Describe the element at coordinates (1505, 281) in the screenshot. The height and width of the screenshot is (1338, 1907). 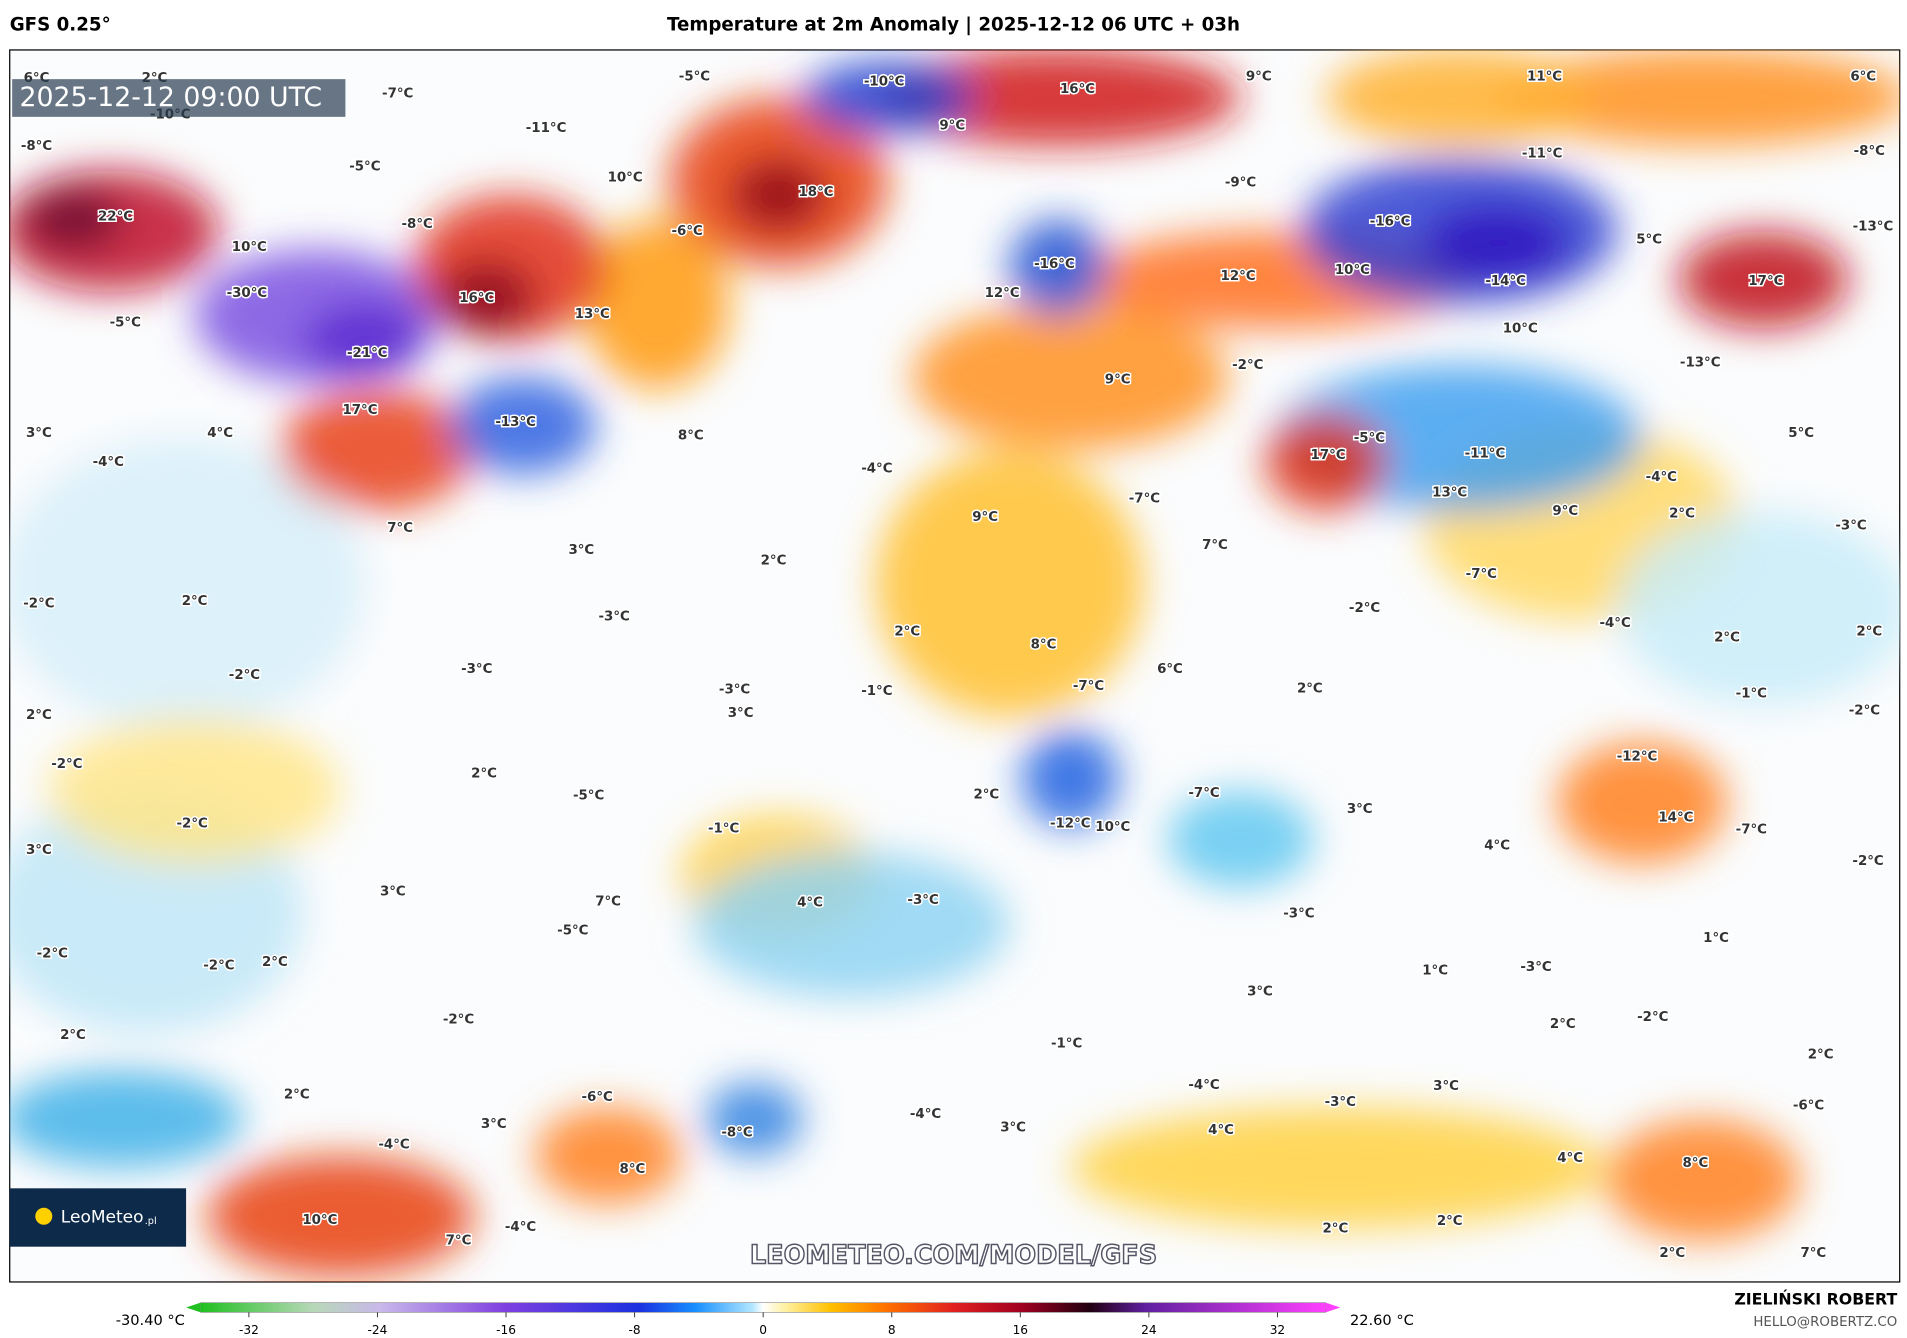
I see `map-label: -14°C` at that location.